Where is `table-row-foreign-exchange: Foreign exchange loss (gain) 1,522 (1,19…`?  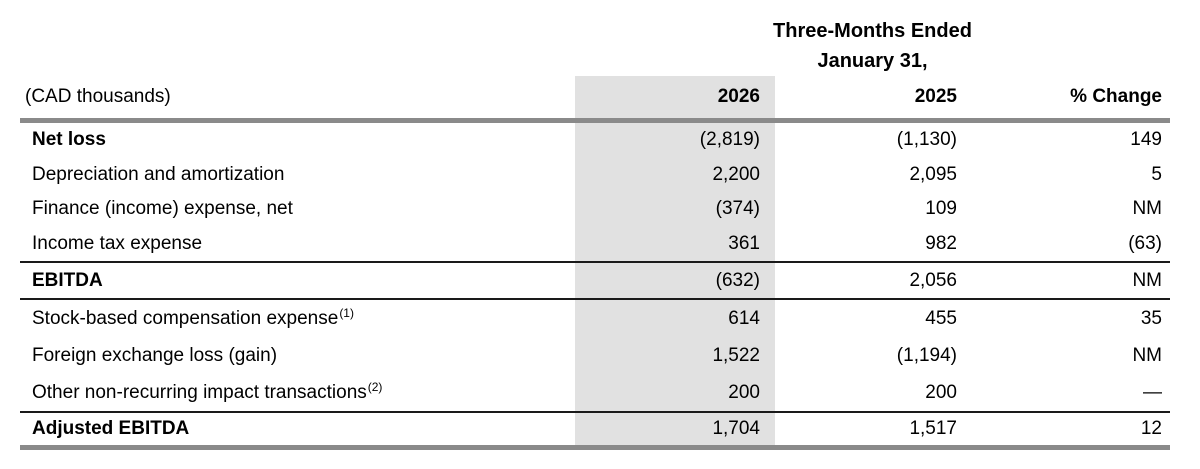 table-row-foreign-exchange: Foreign exchange loss (gain) 1,522 (1,19… is located at coordinates (595, 355).